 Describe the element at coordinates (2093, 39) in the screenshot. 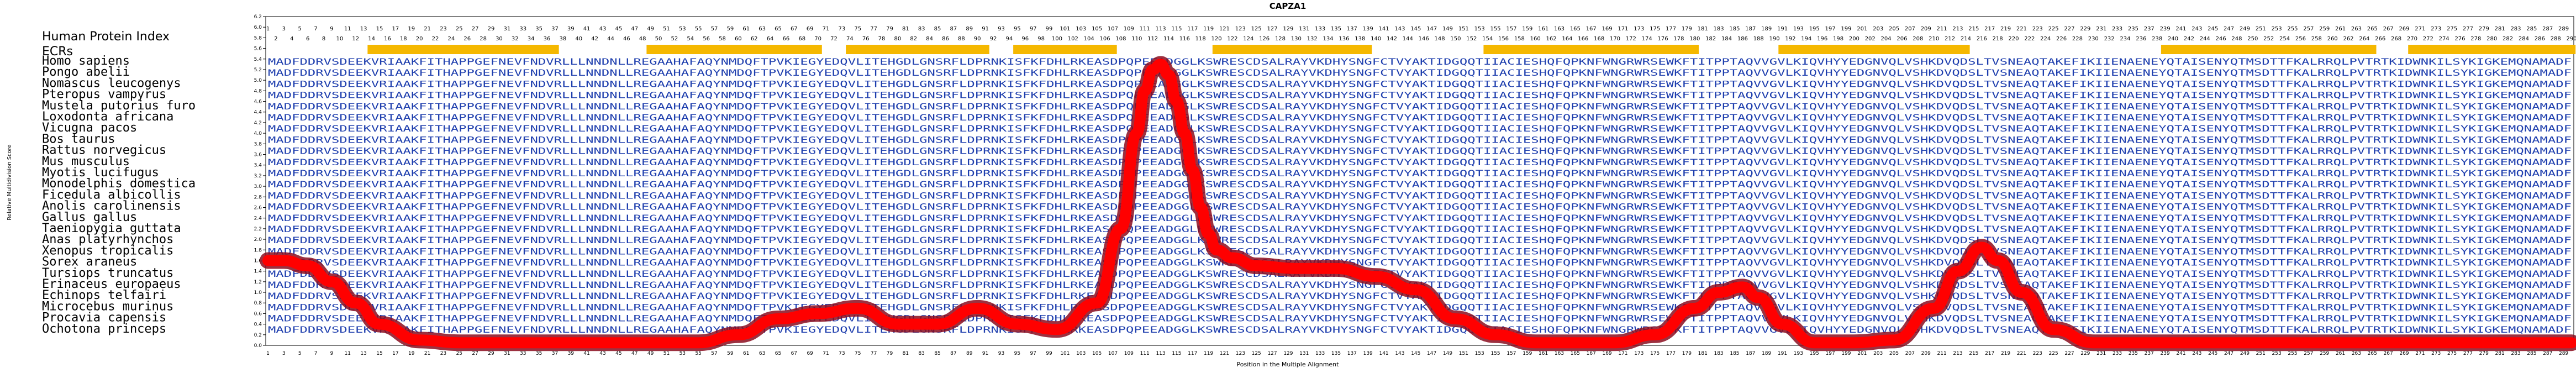

I see `human-index-label-even: 230` at that location.